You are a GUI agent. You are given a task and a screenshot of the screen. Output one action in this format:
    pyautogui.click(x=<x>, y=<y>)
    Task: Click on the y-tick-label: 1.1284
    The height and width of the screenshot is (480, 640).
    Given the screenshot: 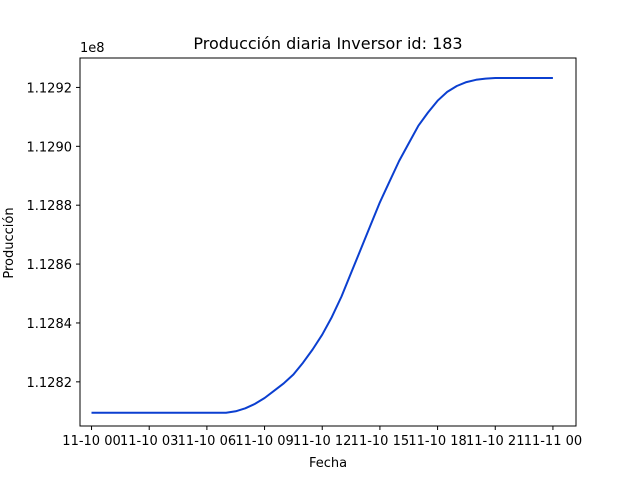 What is the action you would take?
    pyautogui.click(x=50, y=324)
    